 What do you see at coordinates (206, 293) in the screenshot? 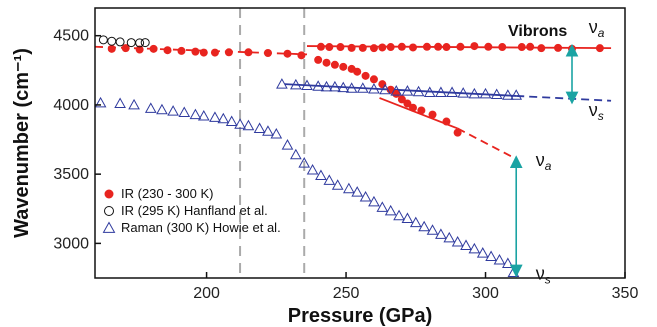
I see `x-tick-label: 200` at bounding box center [206, 293].